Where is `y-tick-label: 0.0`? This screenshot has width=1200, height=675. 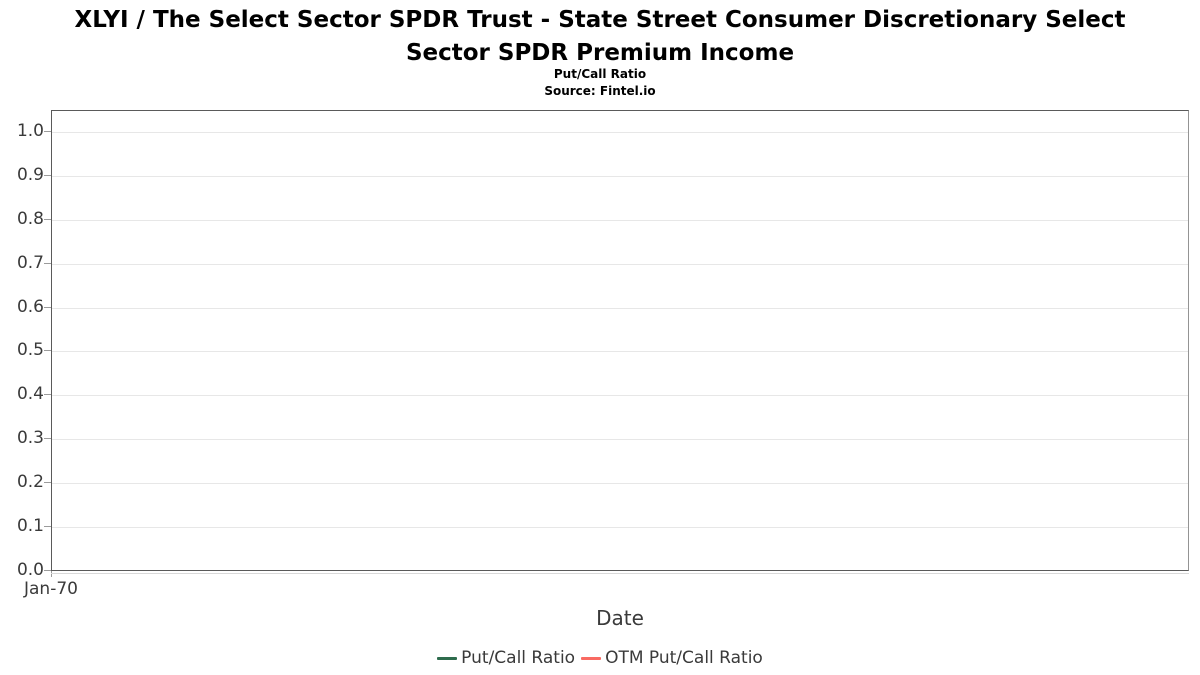 y-tick-label: 0.0 is located at coordinates (30, 570).